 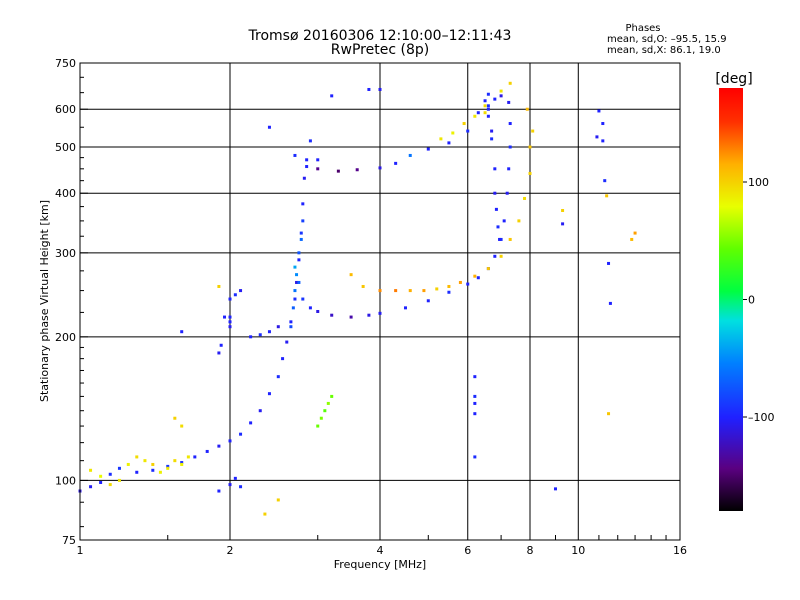 I want to click on y-tick-label: 200, so click(x=65, y=337).